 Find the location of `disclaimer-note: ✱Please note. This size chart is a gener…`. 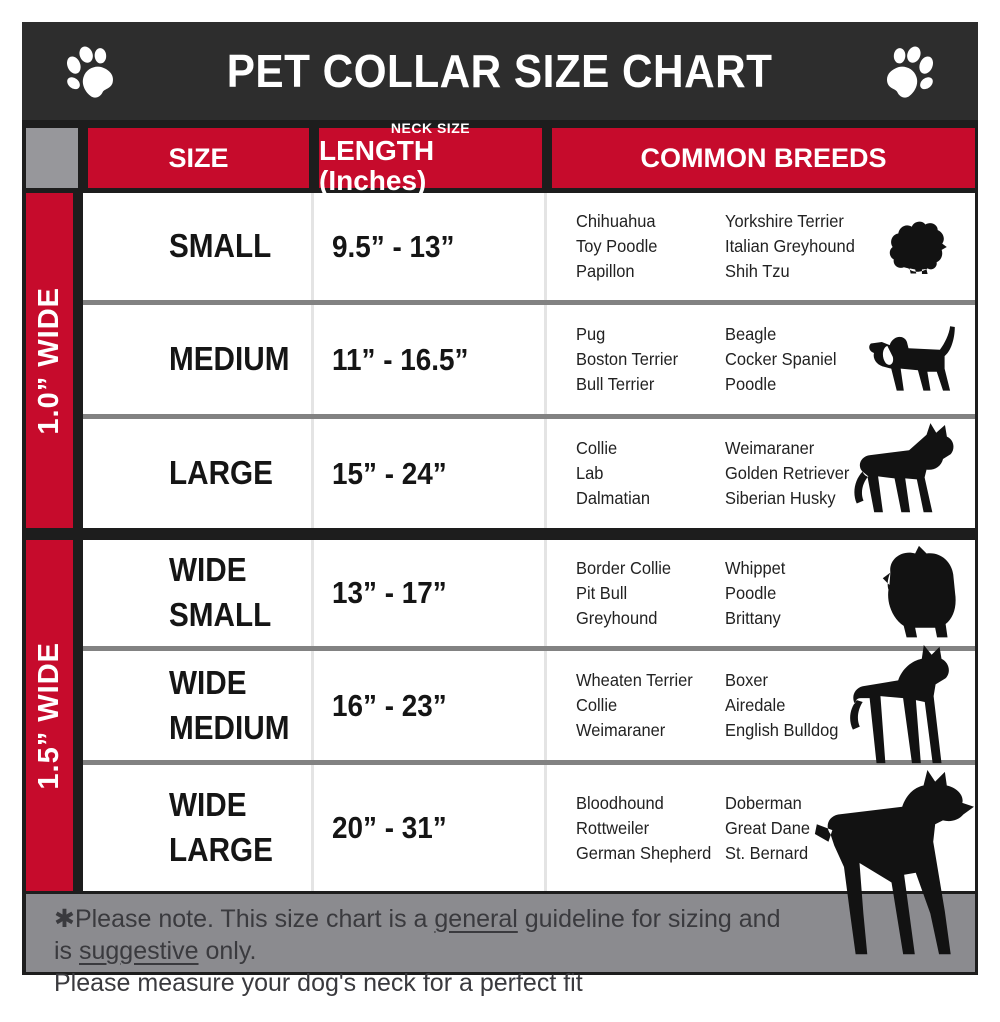

disclaimer-note: ✱Please note. This size chart is a gener… is located at coordinates (500, 945).